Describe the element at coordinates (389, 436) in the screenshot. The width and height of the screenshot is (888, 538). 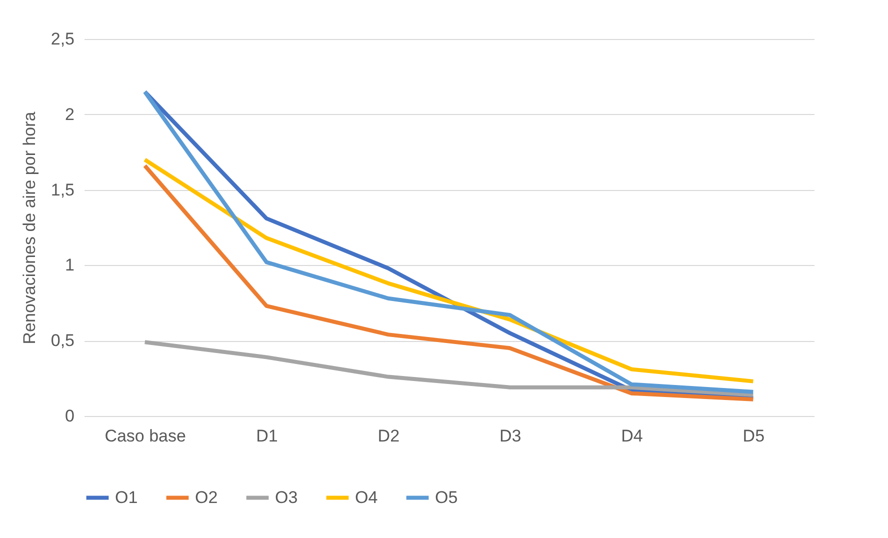
I see `x-tick-label: D2` at that location.